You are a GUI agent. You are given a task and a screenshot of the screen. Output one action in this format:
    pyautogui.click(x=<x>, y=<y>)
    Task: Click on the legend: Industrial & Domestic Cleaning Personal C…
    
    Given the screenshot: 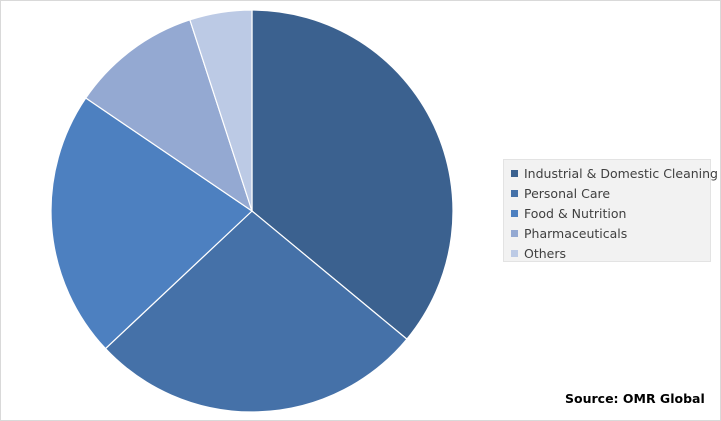 What is the action you would take?
    pyautogui.click(x=610, y=211)
    